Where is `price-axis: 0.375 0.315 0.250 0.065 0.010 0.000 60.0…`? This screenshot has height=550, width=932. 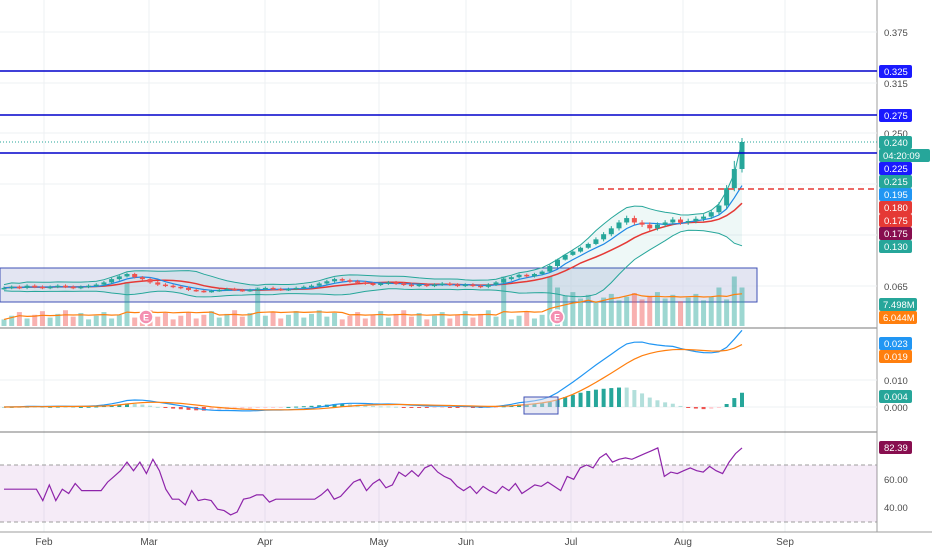
price-axis: 0.375 0.315 0.250 0.065 0.010 0.000 60.0… is located at coordinates (896, 271).